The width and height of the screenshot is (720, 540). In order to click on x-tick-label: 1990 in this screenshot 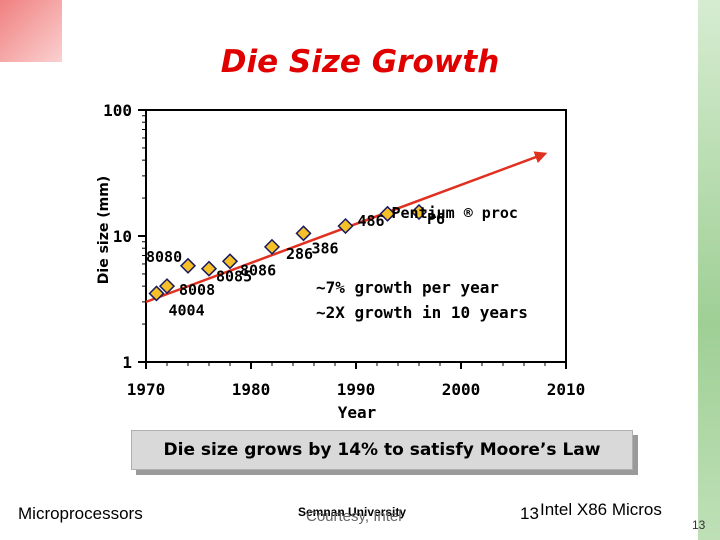, I will do `click(356, 389)`.